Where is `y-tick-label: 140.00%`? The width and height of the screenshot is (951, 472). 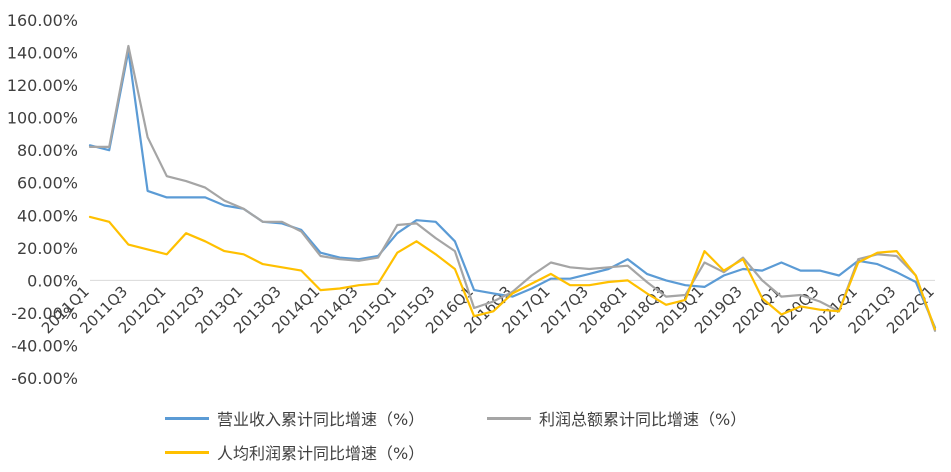 y-tick-label: 140.00% is located at coordinates (42, 53).